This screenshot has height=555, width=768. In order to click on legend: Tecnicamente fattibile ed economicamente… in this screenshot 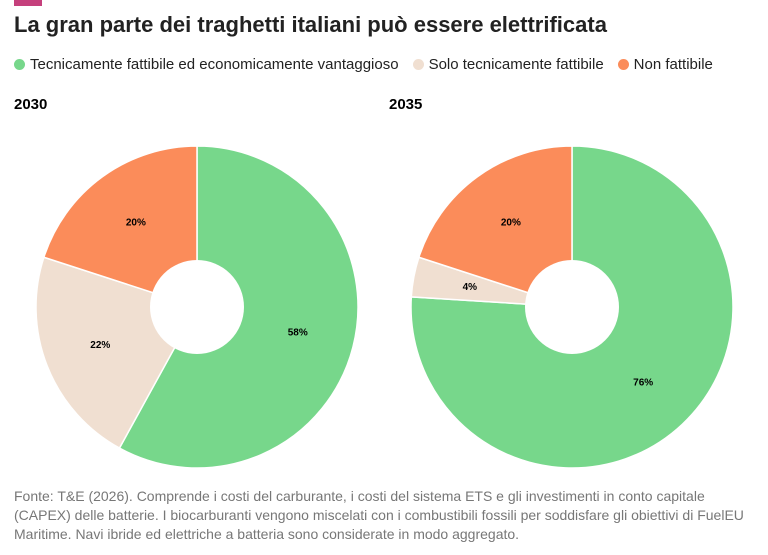, I will do `click(363, 64)`.